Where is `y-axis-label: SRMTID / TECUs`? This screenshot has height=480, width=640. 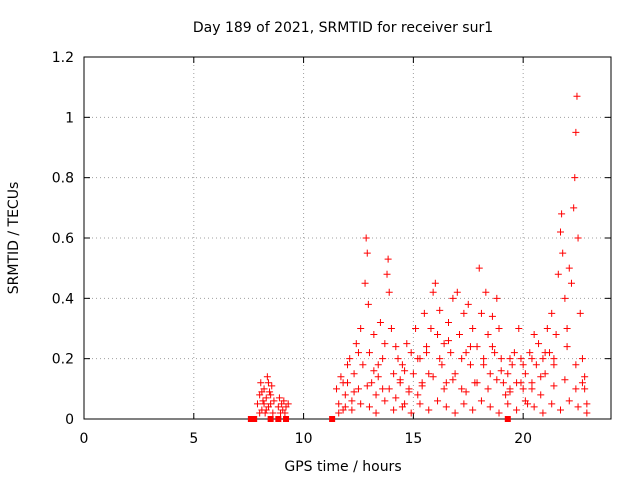
y-axis-label: SRMTID / TECUs is located at coordinates (14, 238).